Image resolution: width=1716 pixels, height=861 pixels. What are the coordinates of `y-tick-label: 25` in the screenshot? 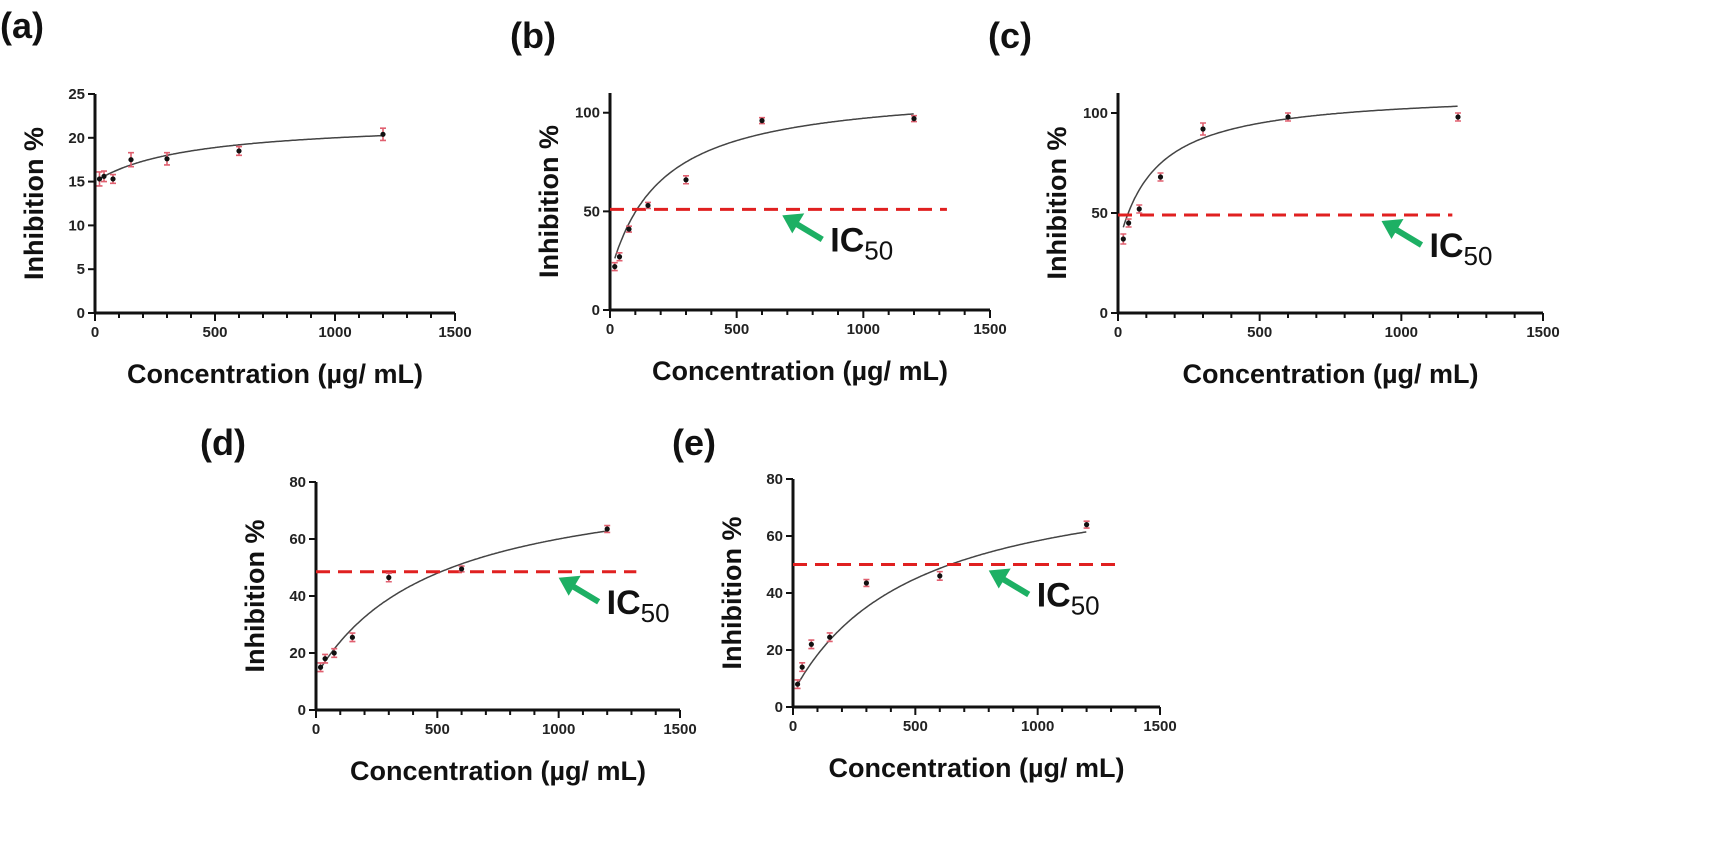 It's located at (76, 94).